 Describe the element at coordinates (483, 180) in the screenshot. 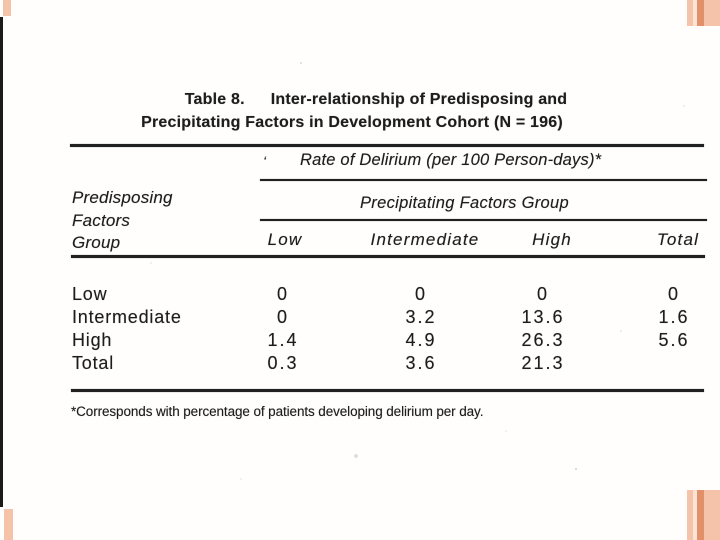

I see `rule-under-spanner` at that location.